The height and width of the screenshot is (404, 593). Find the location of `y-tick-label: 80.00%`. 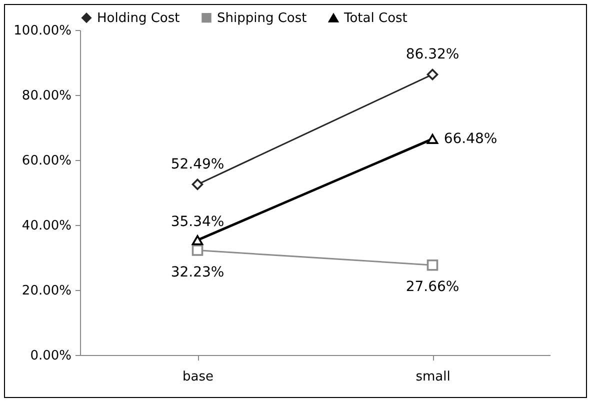

y-tick-label: 80.00% is located at coordinates (47, 96).